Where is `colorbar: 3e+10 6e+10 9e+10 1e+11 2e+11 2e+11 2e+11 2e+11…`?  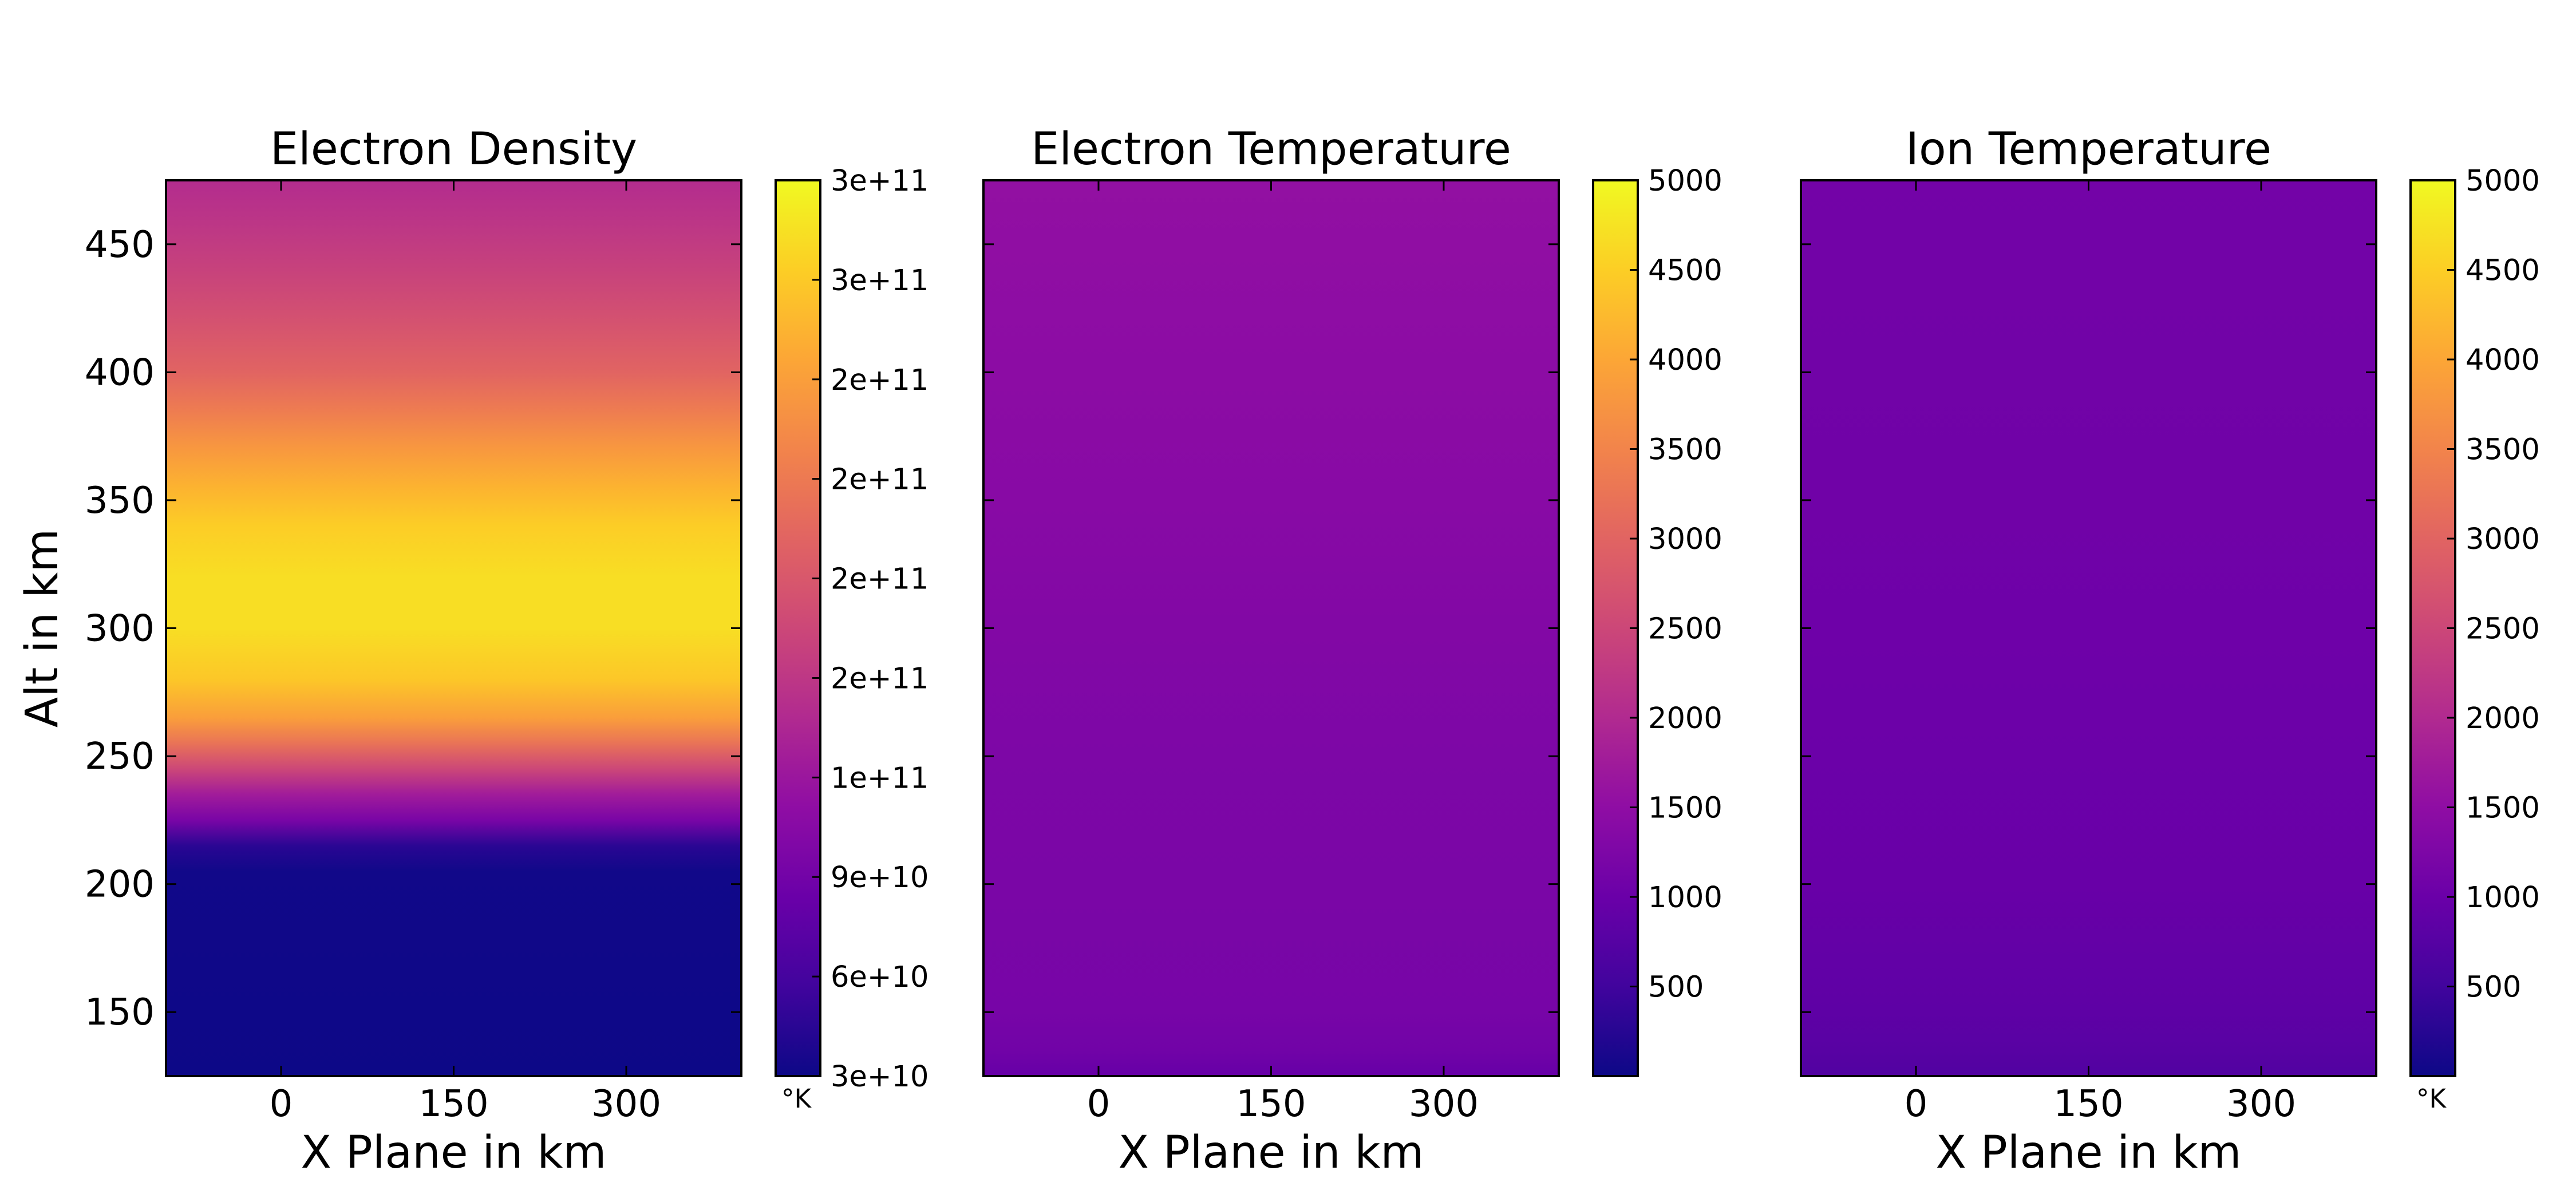
colorbar: 3e+10 6e+10 9e+10 1e+11 2e+11 2e+11 2e+11 2e+11… is located at coordinates (852, 639).